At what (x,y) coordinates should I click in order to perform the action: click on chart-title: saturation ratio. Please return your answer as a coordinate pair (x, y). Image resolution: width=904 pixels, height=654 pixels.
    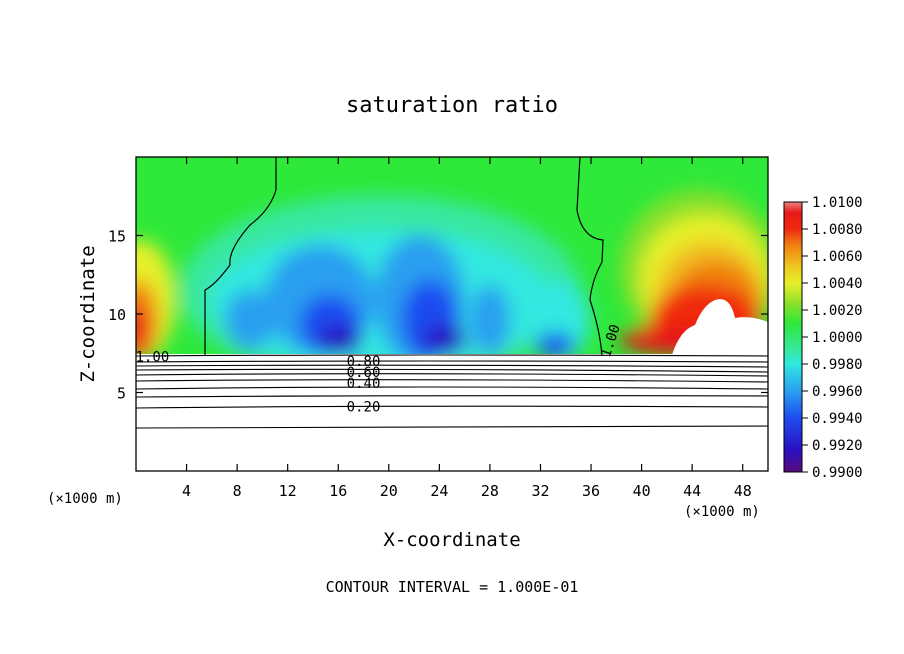
    Looking at the image, I should click on (452, 105).